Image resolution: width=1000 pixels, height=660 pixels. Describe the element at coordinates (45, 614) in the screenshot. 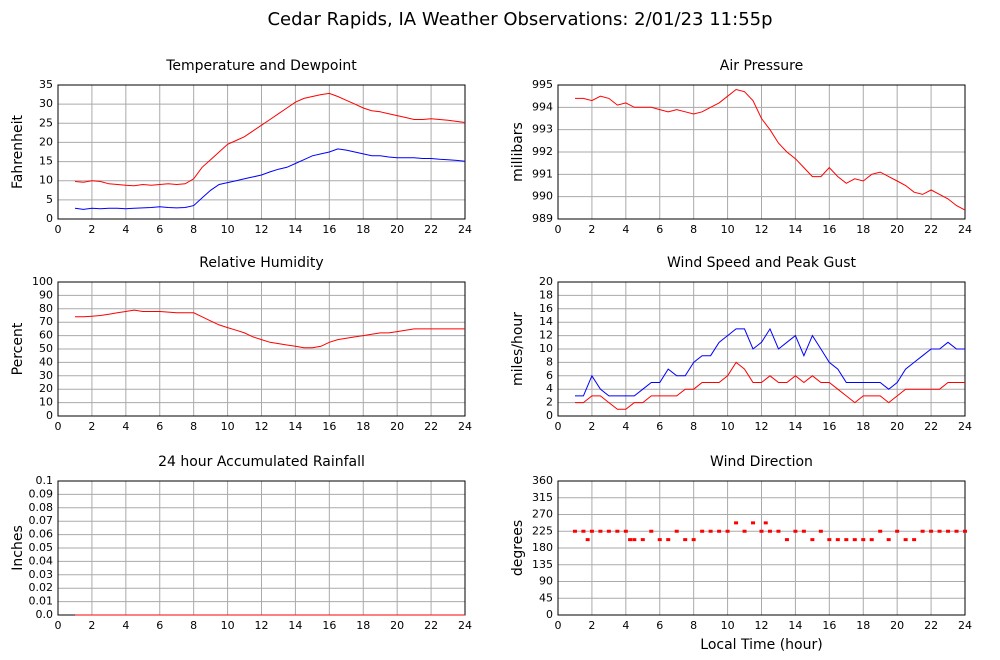

I see `y-tick-label: 0.0` at that location.